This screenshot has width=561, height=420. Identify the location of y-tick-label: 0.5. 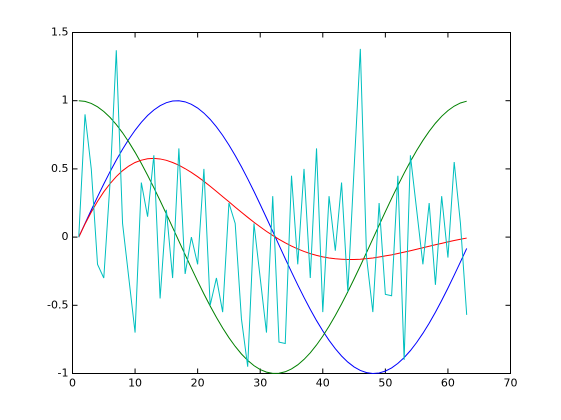
(60, 168).